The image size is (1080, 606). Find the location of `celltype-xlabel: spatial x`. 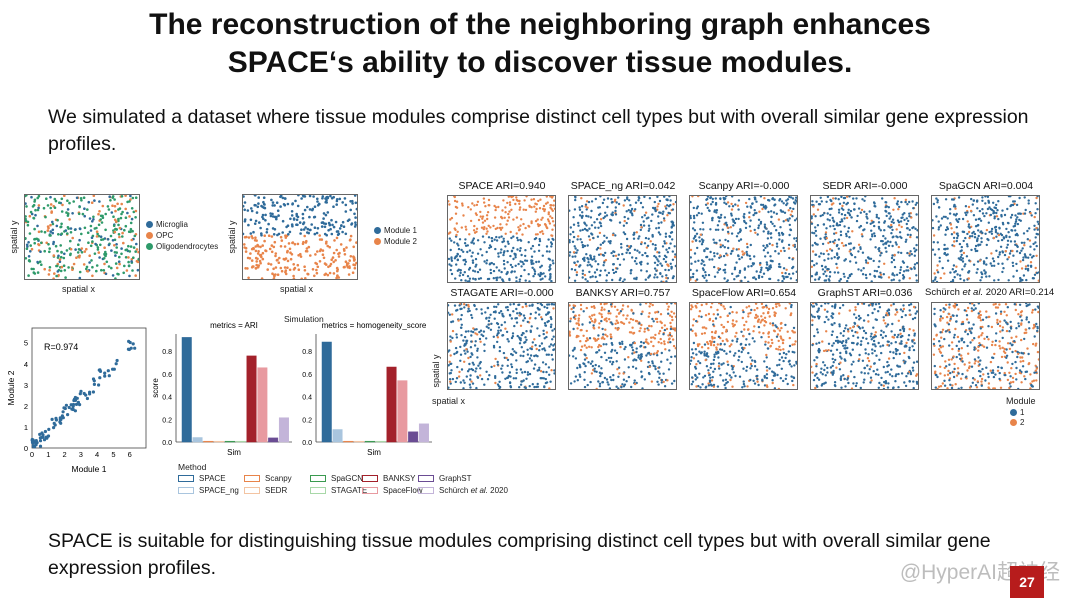

celltype-xlabel: spatial x is located at coordinates (79, 289).